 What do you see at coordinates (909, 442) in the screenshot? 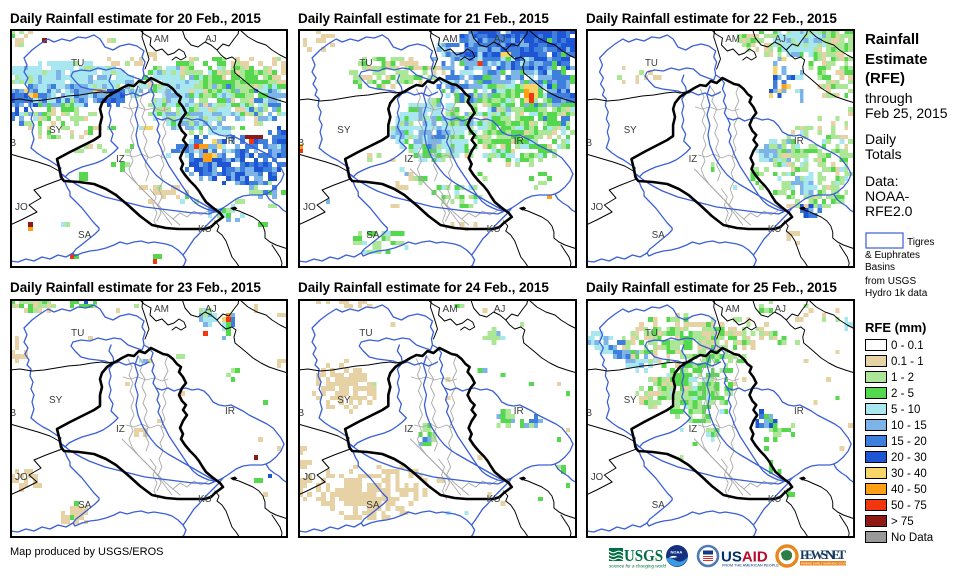
I see `svg-text: 15 - 20` at bounding box center [909, 442].